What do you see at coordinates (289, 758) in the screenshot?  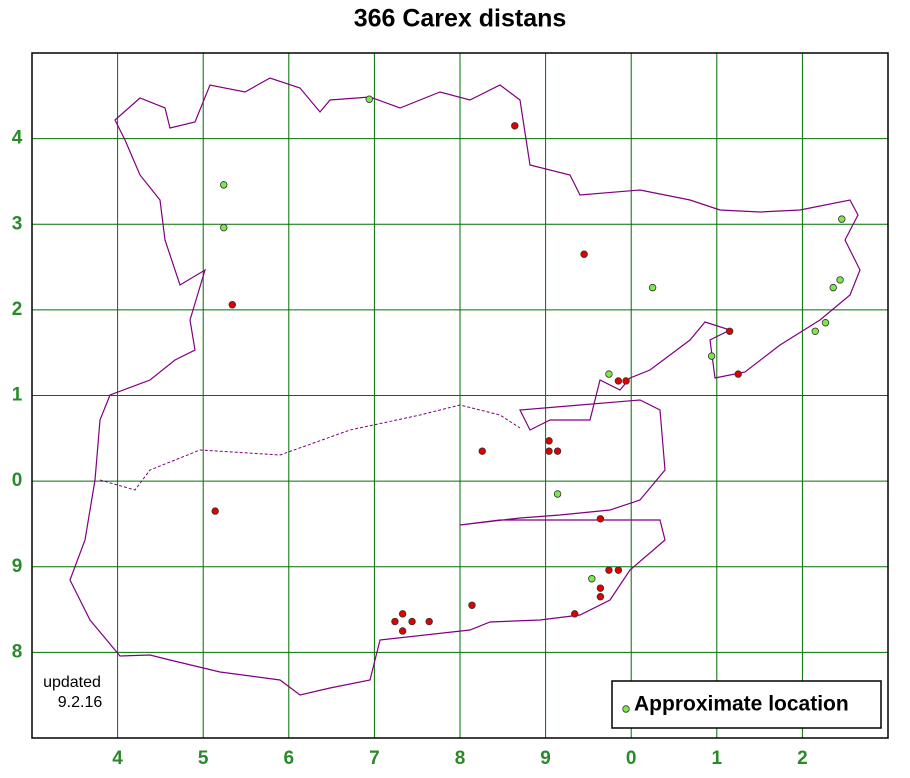 I see `x-tick-label: 6` at bounding box center [289, 758].